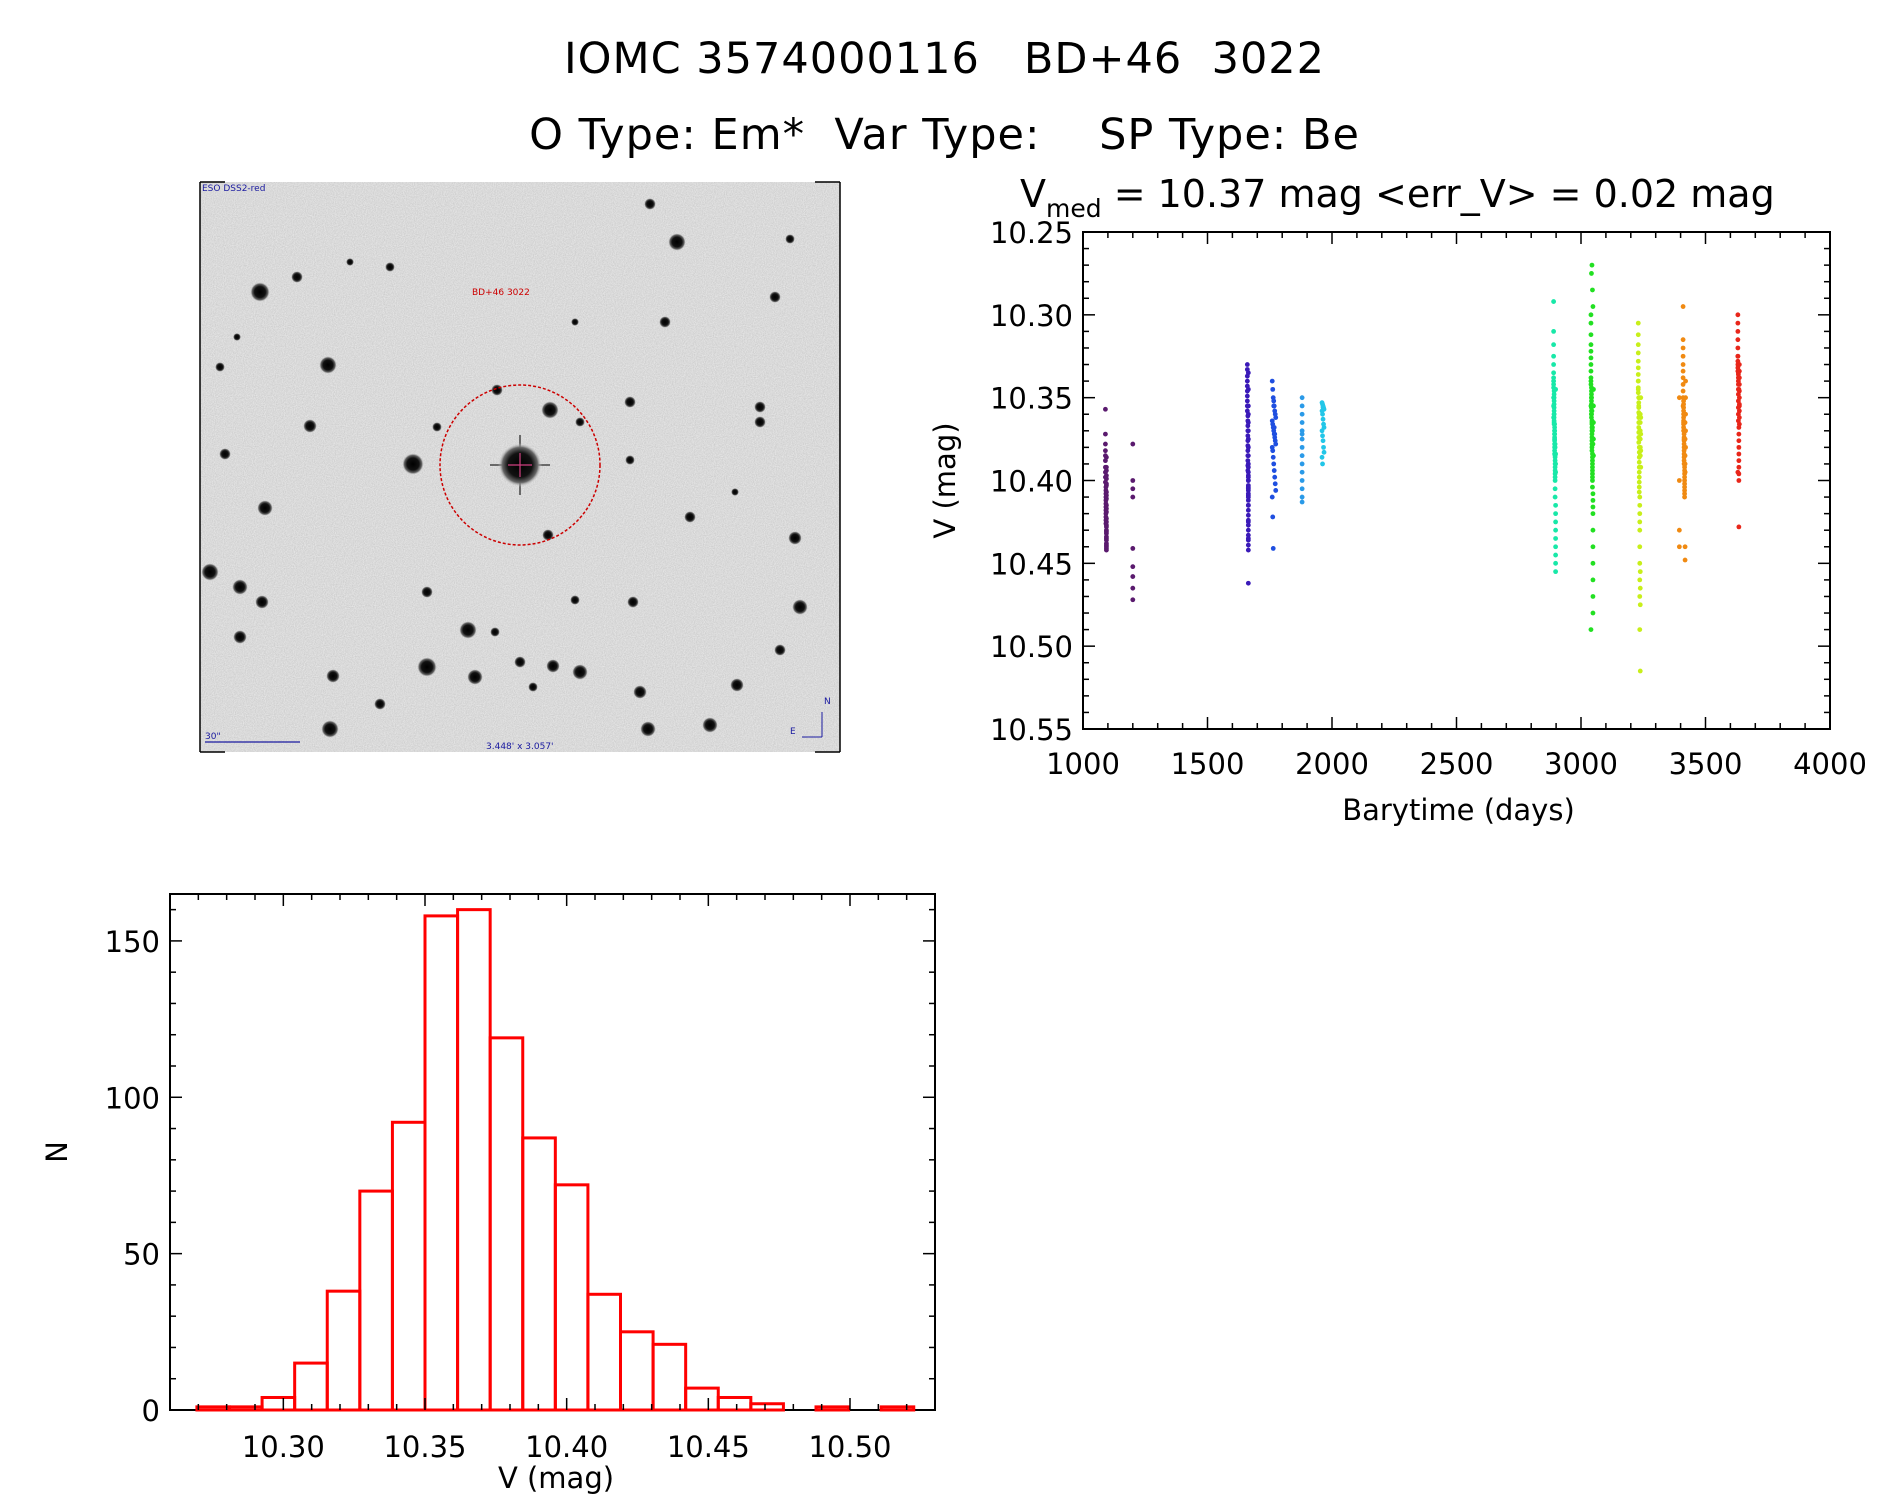  What do you see at coordinates (1031, 730) in the screenshot?
I see `y-tick-label: 10.55` at bounding box center [1031, 730].